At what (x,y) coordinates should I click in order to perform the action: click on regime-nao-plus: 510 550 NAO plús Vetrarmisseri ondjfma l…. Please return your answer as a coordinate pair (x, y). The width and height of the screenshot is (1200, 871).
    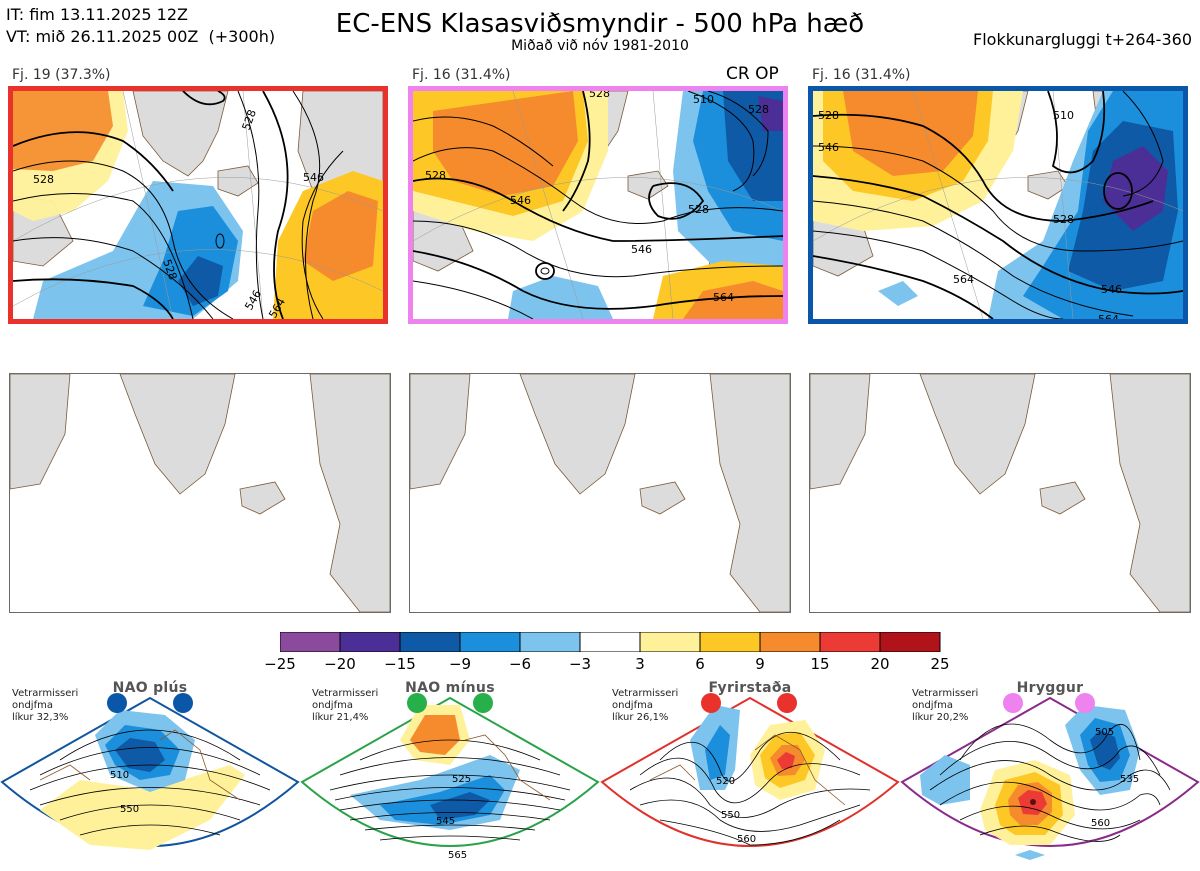
    Looking at the image, I should click on (150, 775).